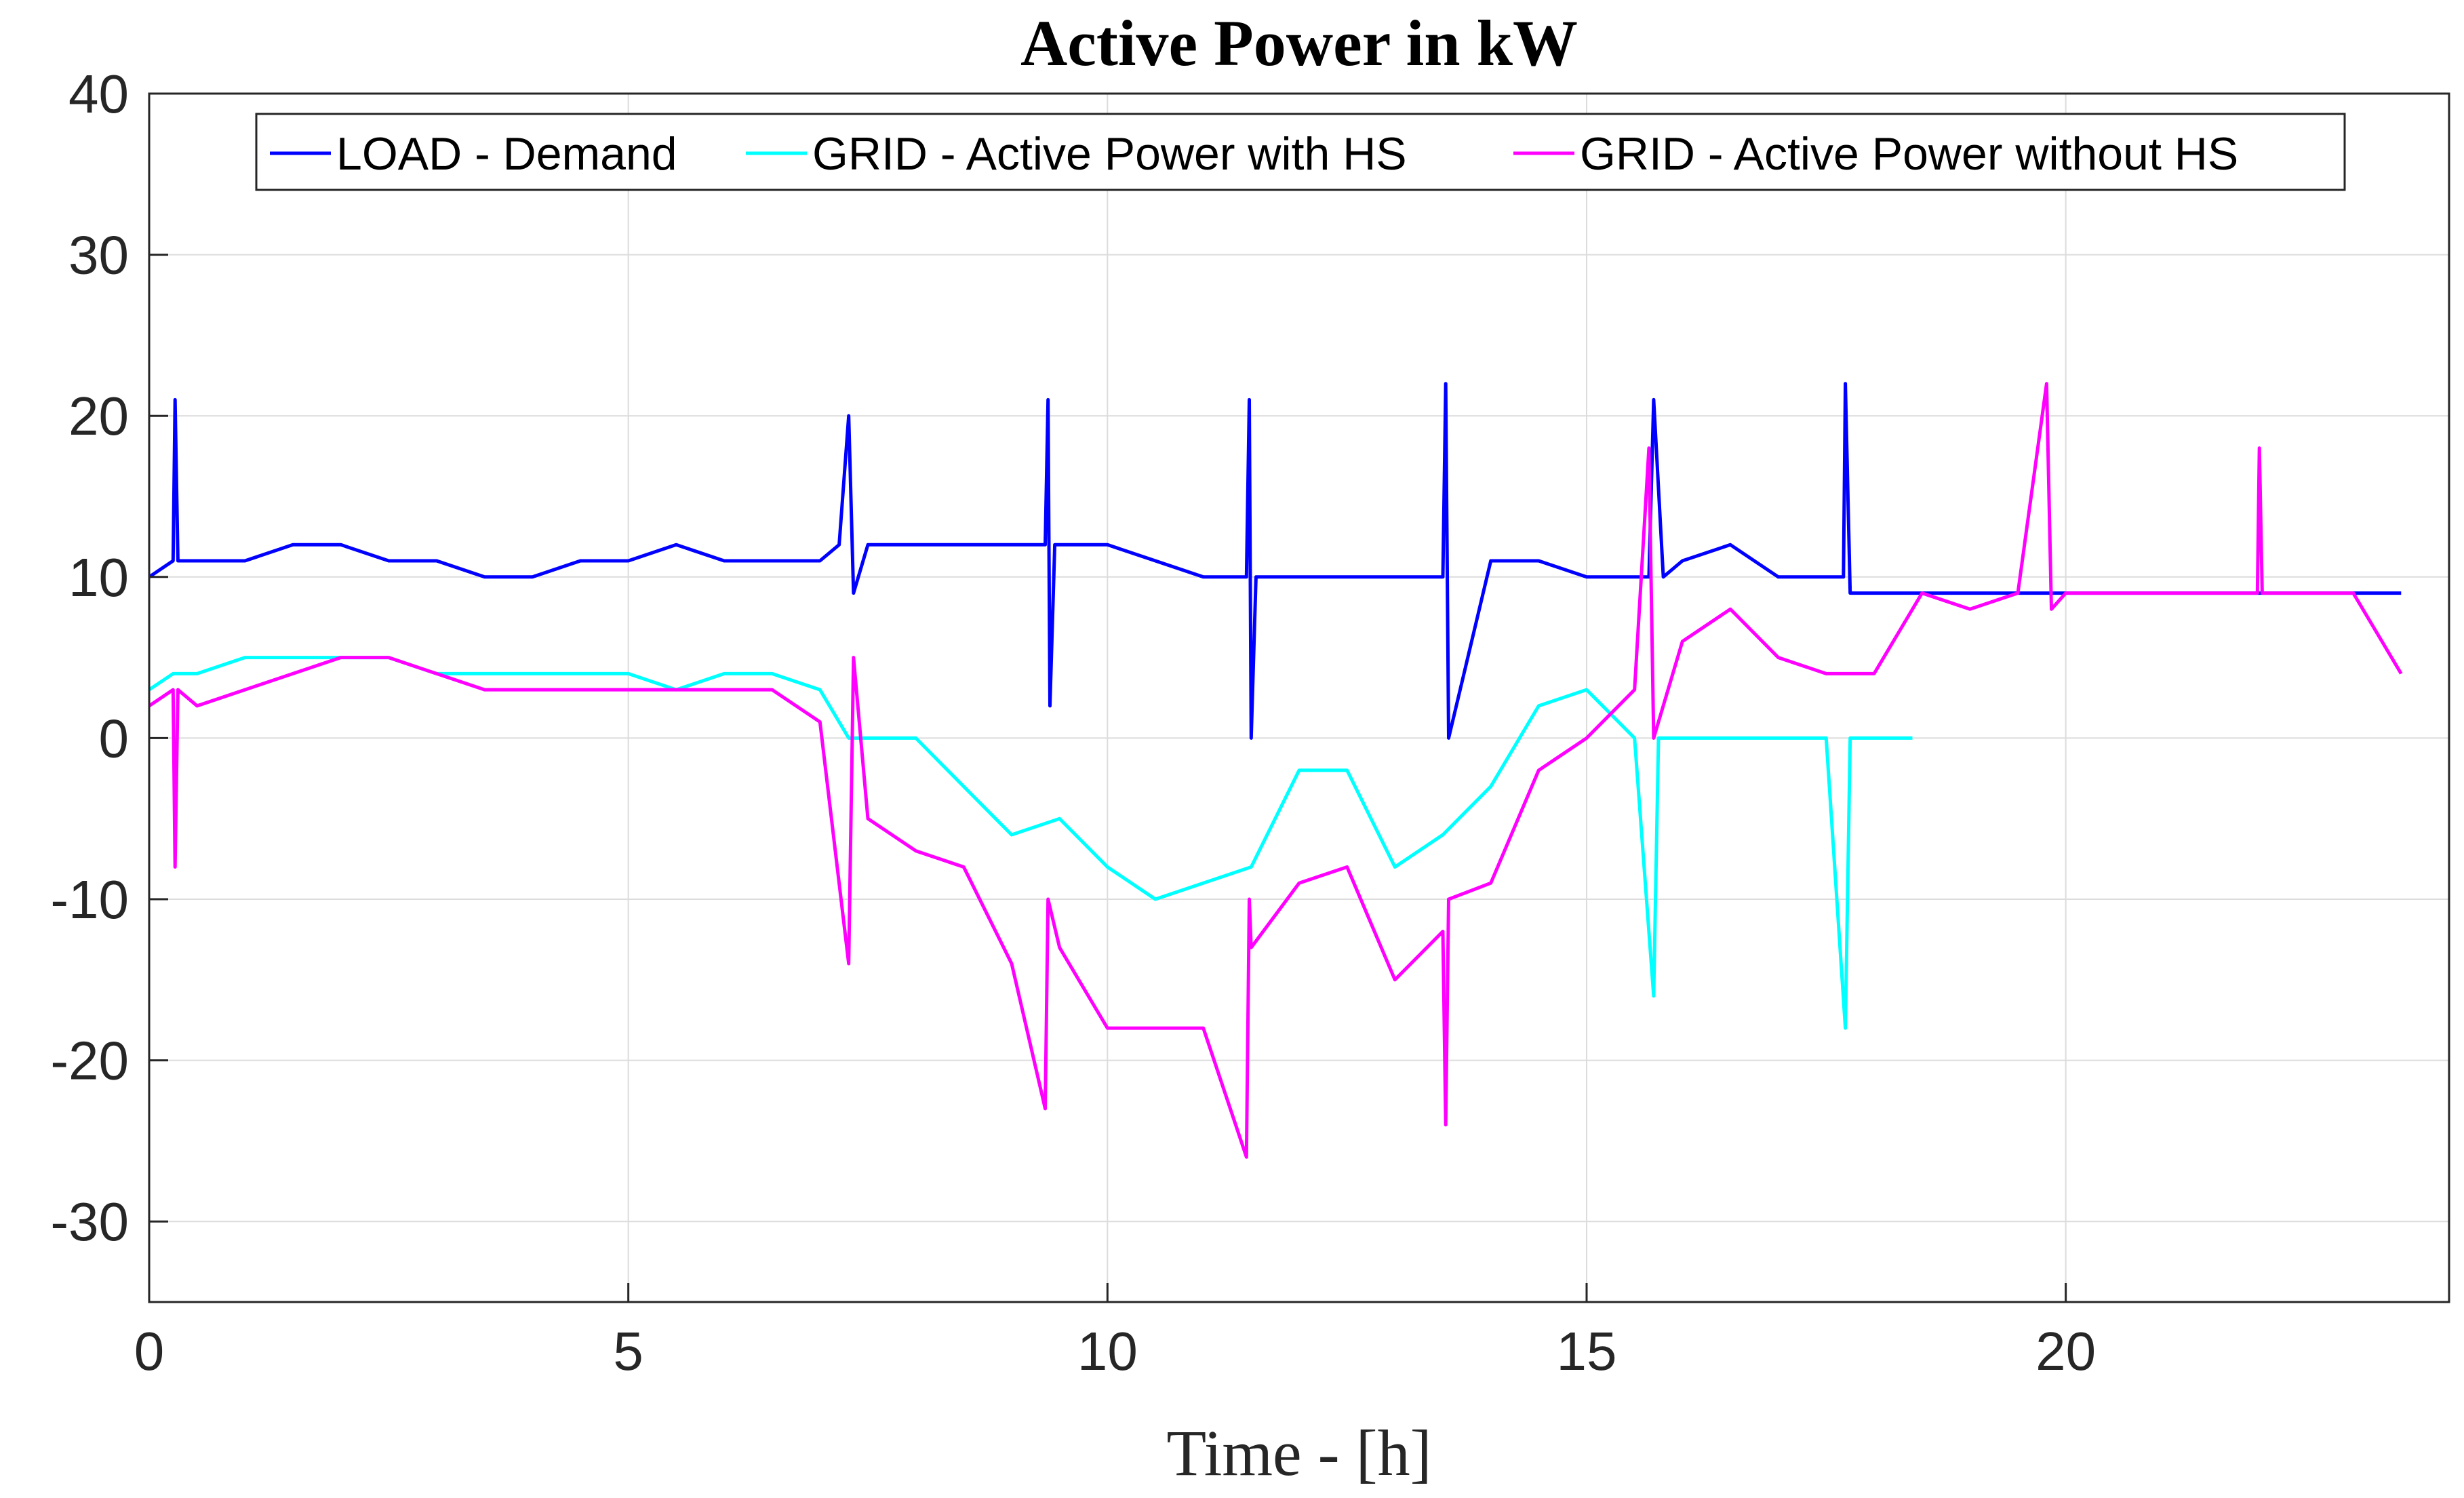  I want to click on legend-label-grid-without-hs: GRID - Active Power without HS, so click(1909, 154).